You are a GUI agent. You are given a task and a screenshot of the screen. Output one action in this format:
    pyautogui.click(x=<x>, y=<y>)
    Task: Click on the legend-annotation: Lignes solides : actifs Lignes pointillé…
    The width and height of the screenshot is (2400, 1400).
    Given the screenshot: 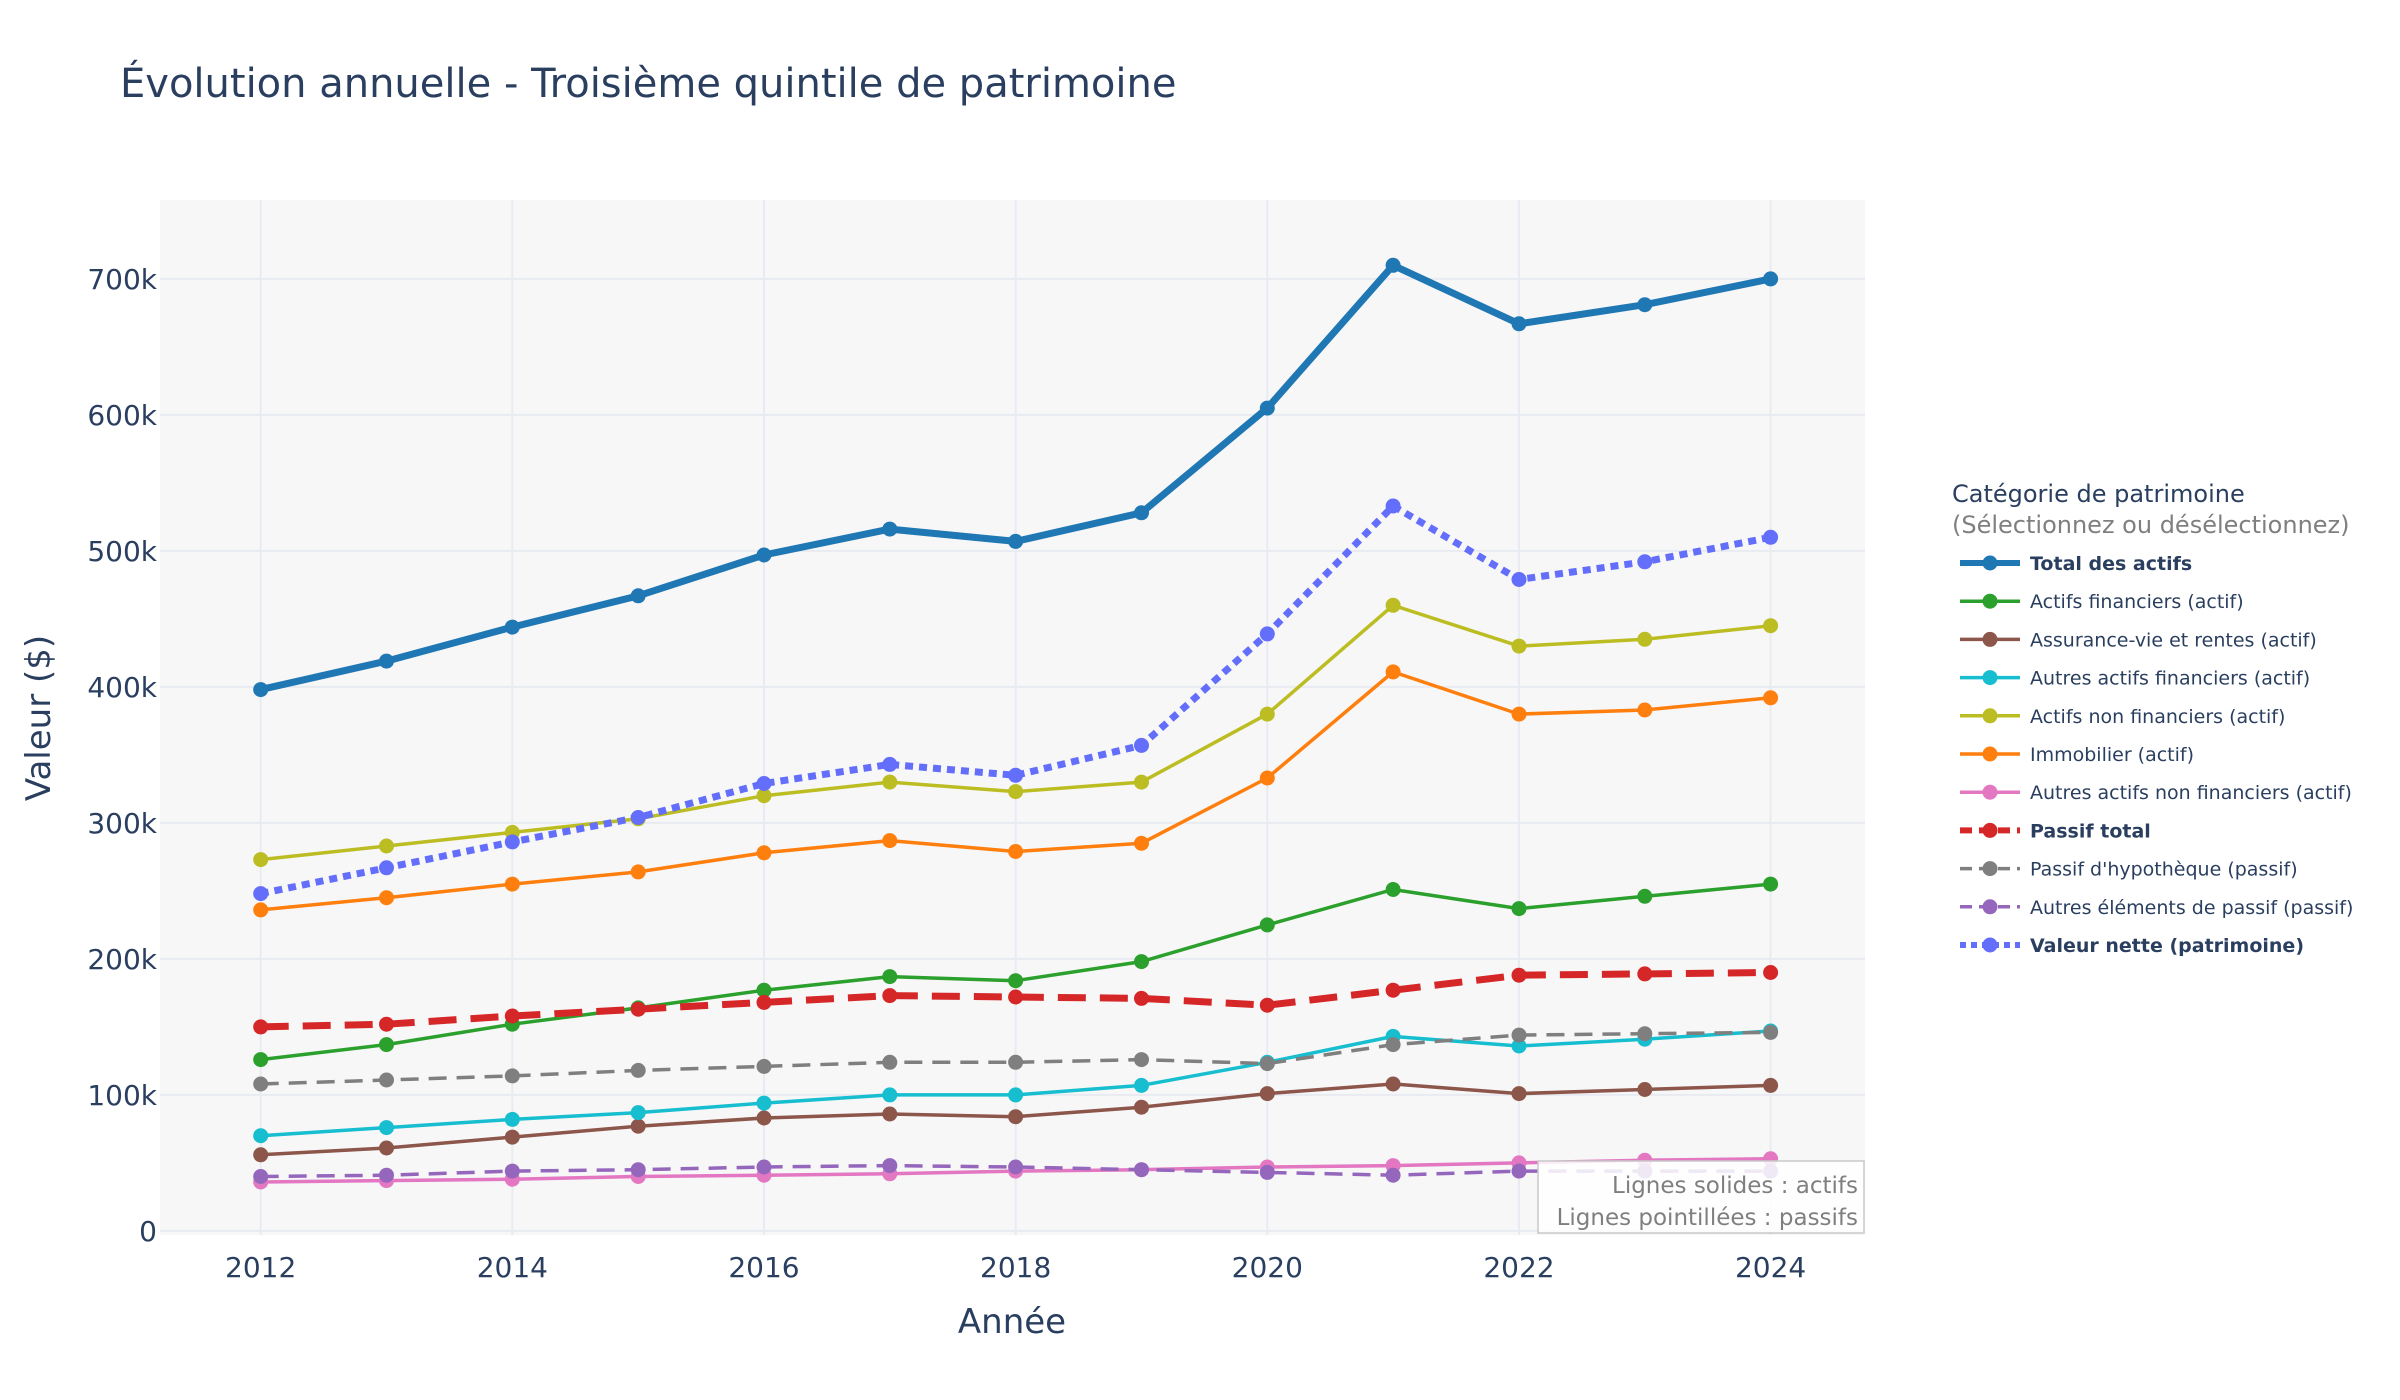 What is the action you would take?
    pyautogui.click(x=1701, y=1197)
    